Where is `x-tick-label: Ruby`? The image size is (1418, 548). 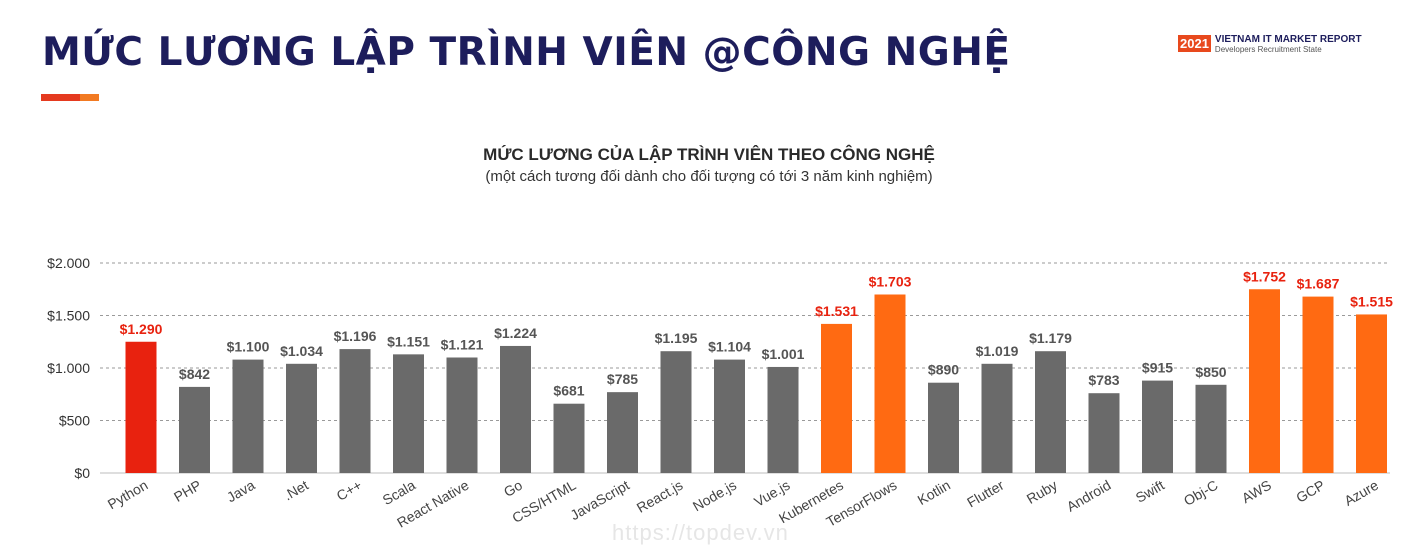
x-tick-label: Ruby is located at coordinates (1042, 492).